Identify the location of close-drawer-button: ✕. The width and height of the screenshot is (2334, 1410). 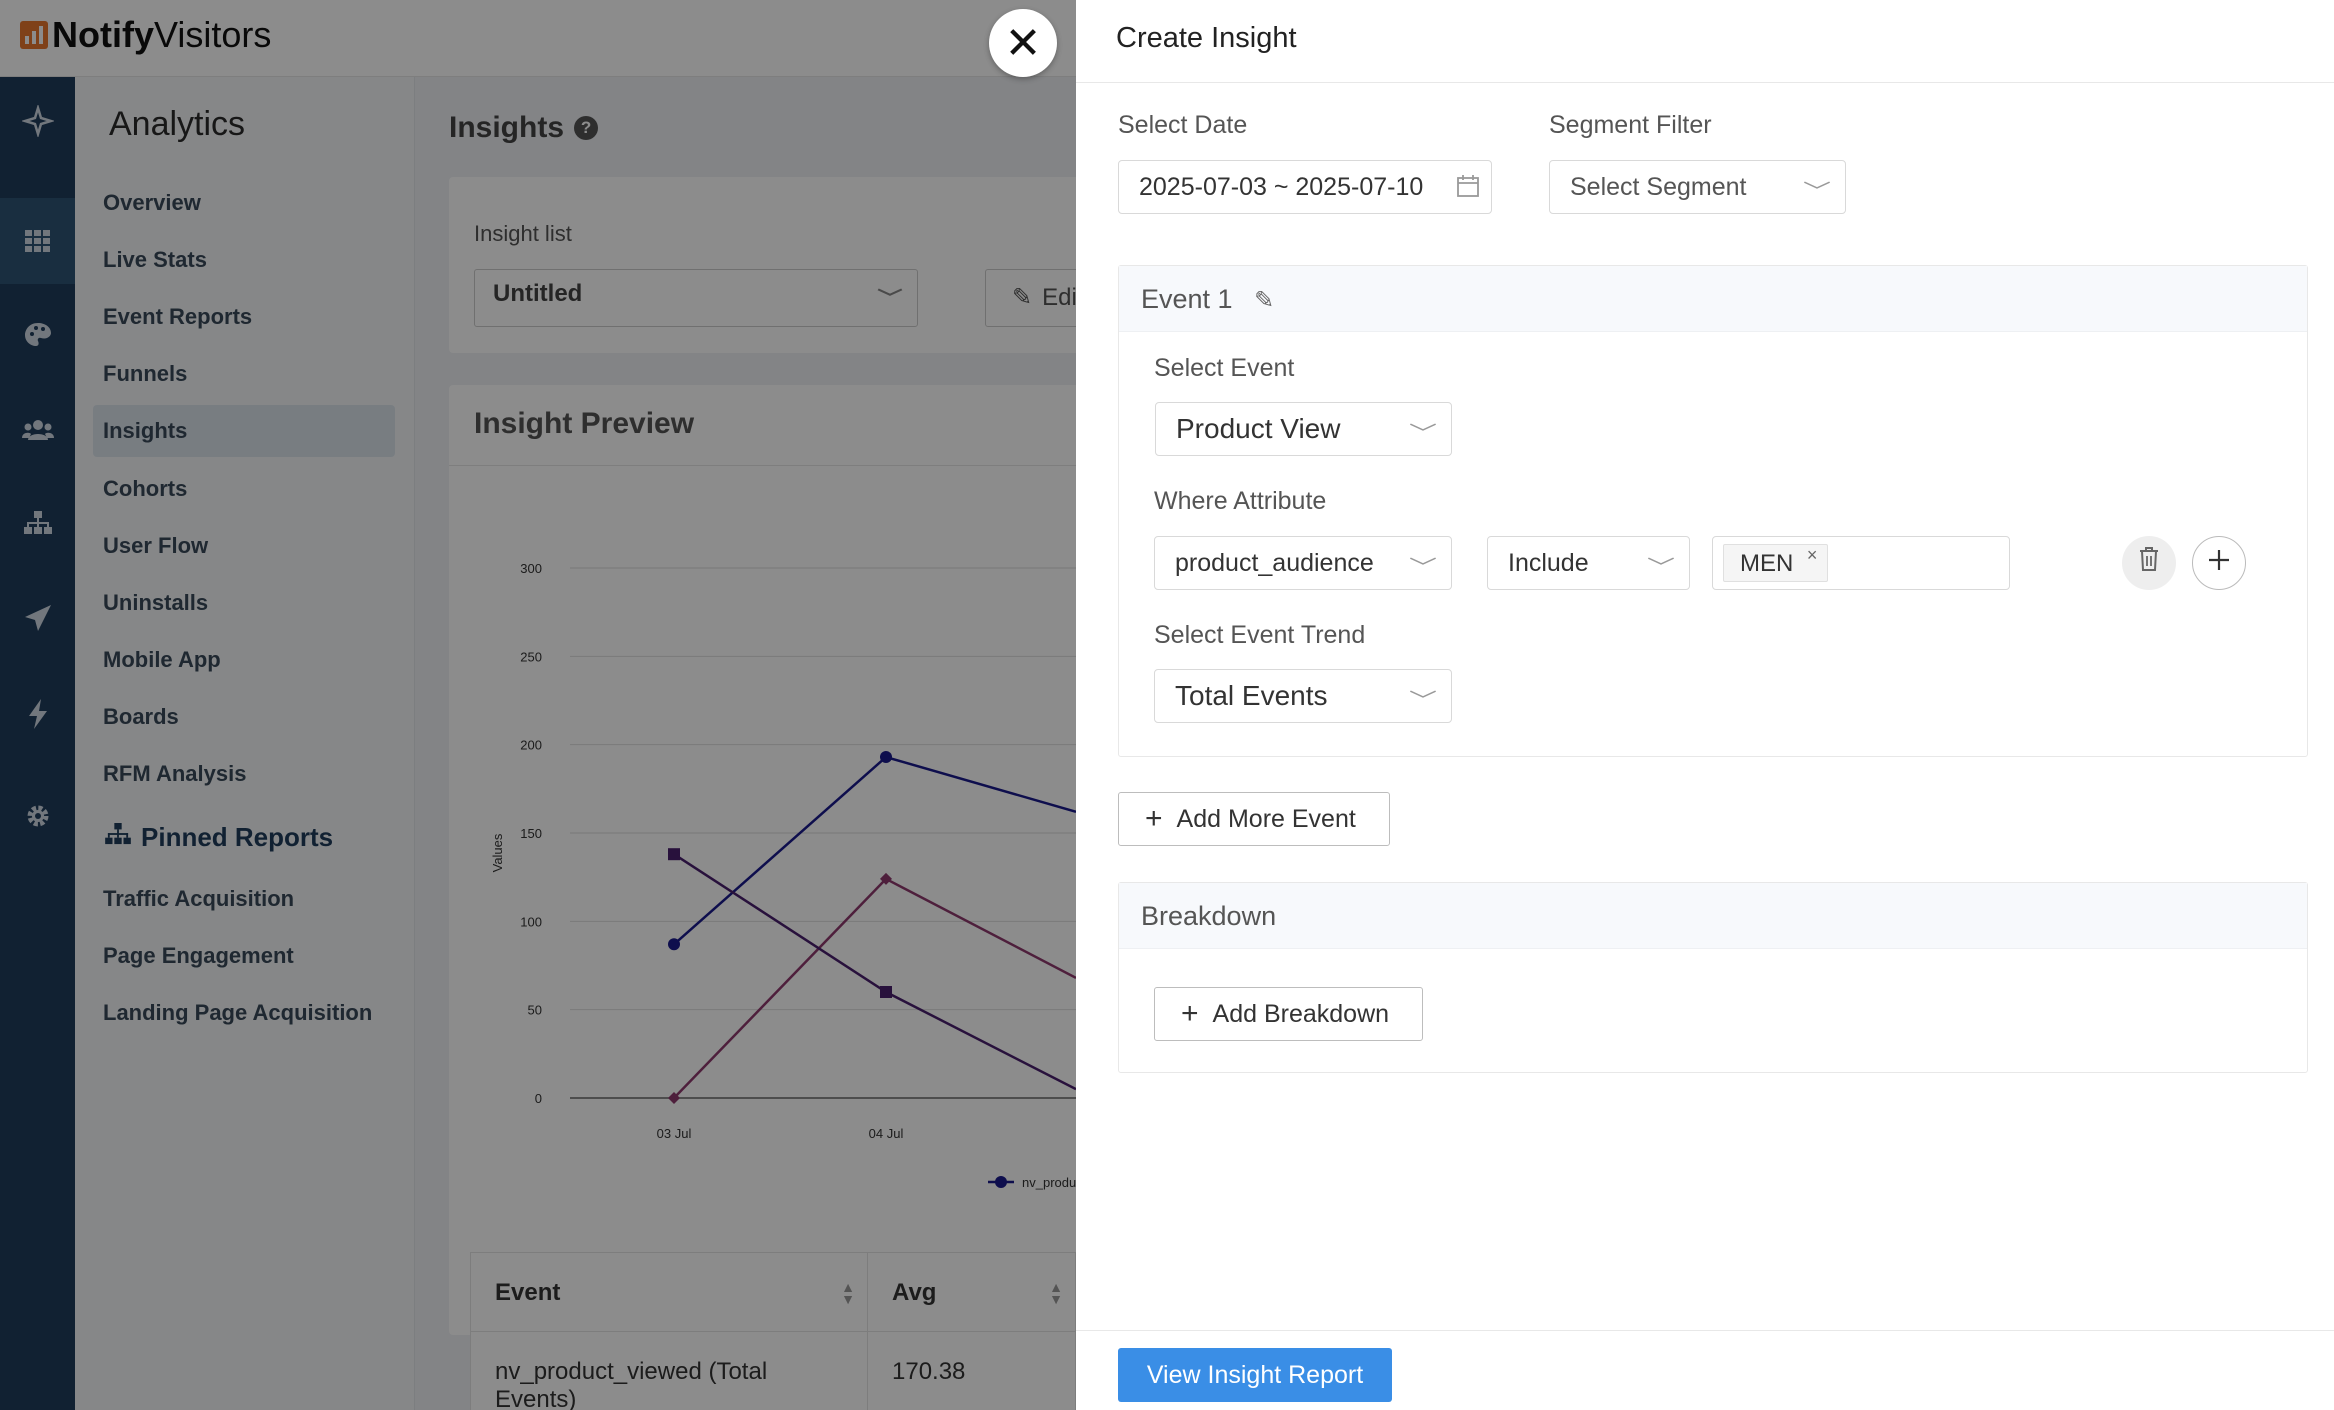
(1023, 43).